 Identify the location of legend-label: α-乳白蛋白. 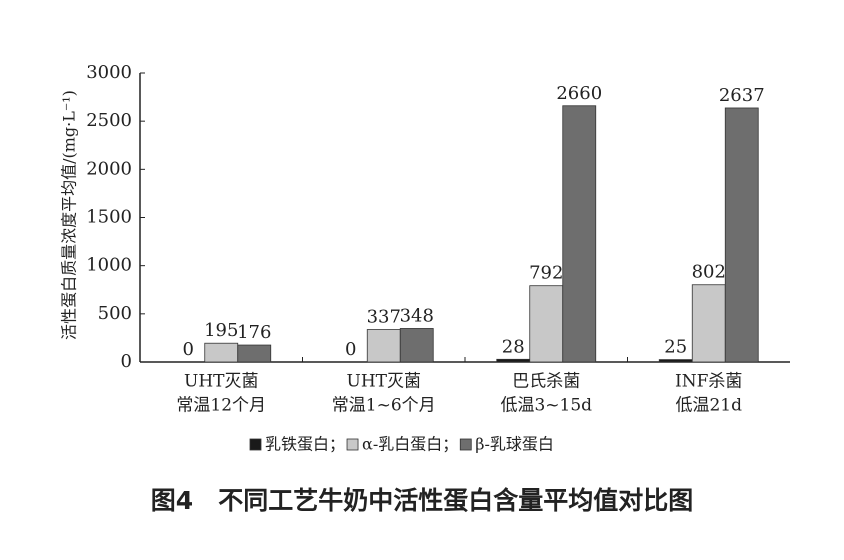
(402, 444).